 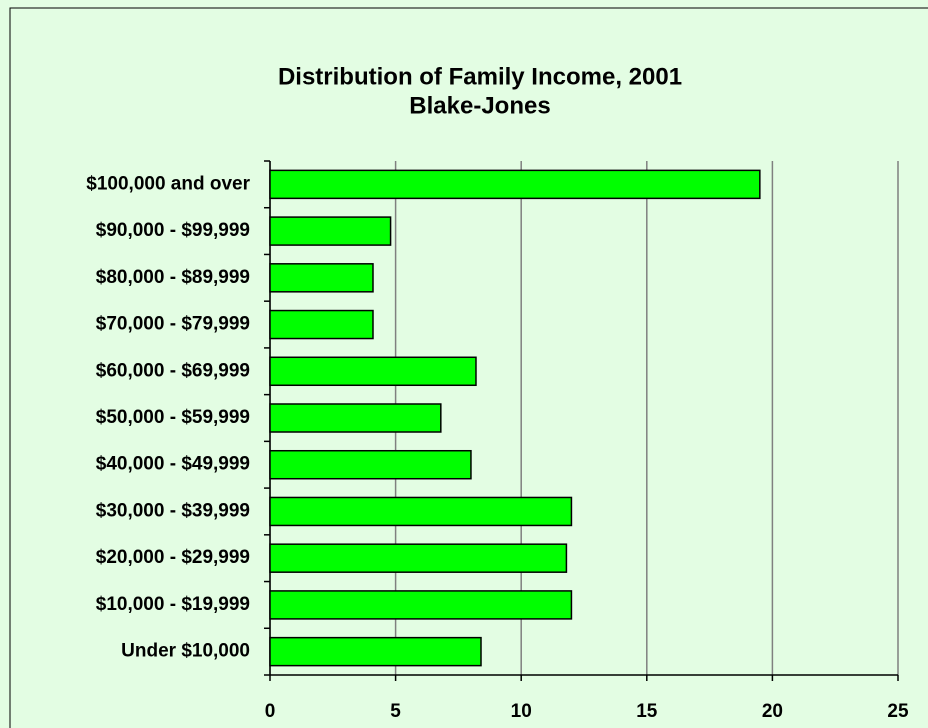 I want to click on y-tick-label: $100,000 and over, so click(x=168, y=183).